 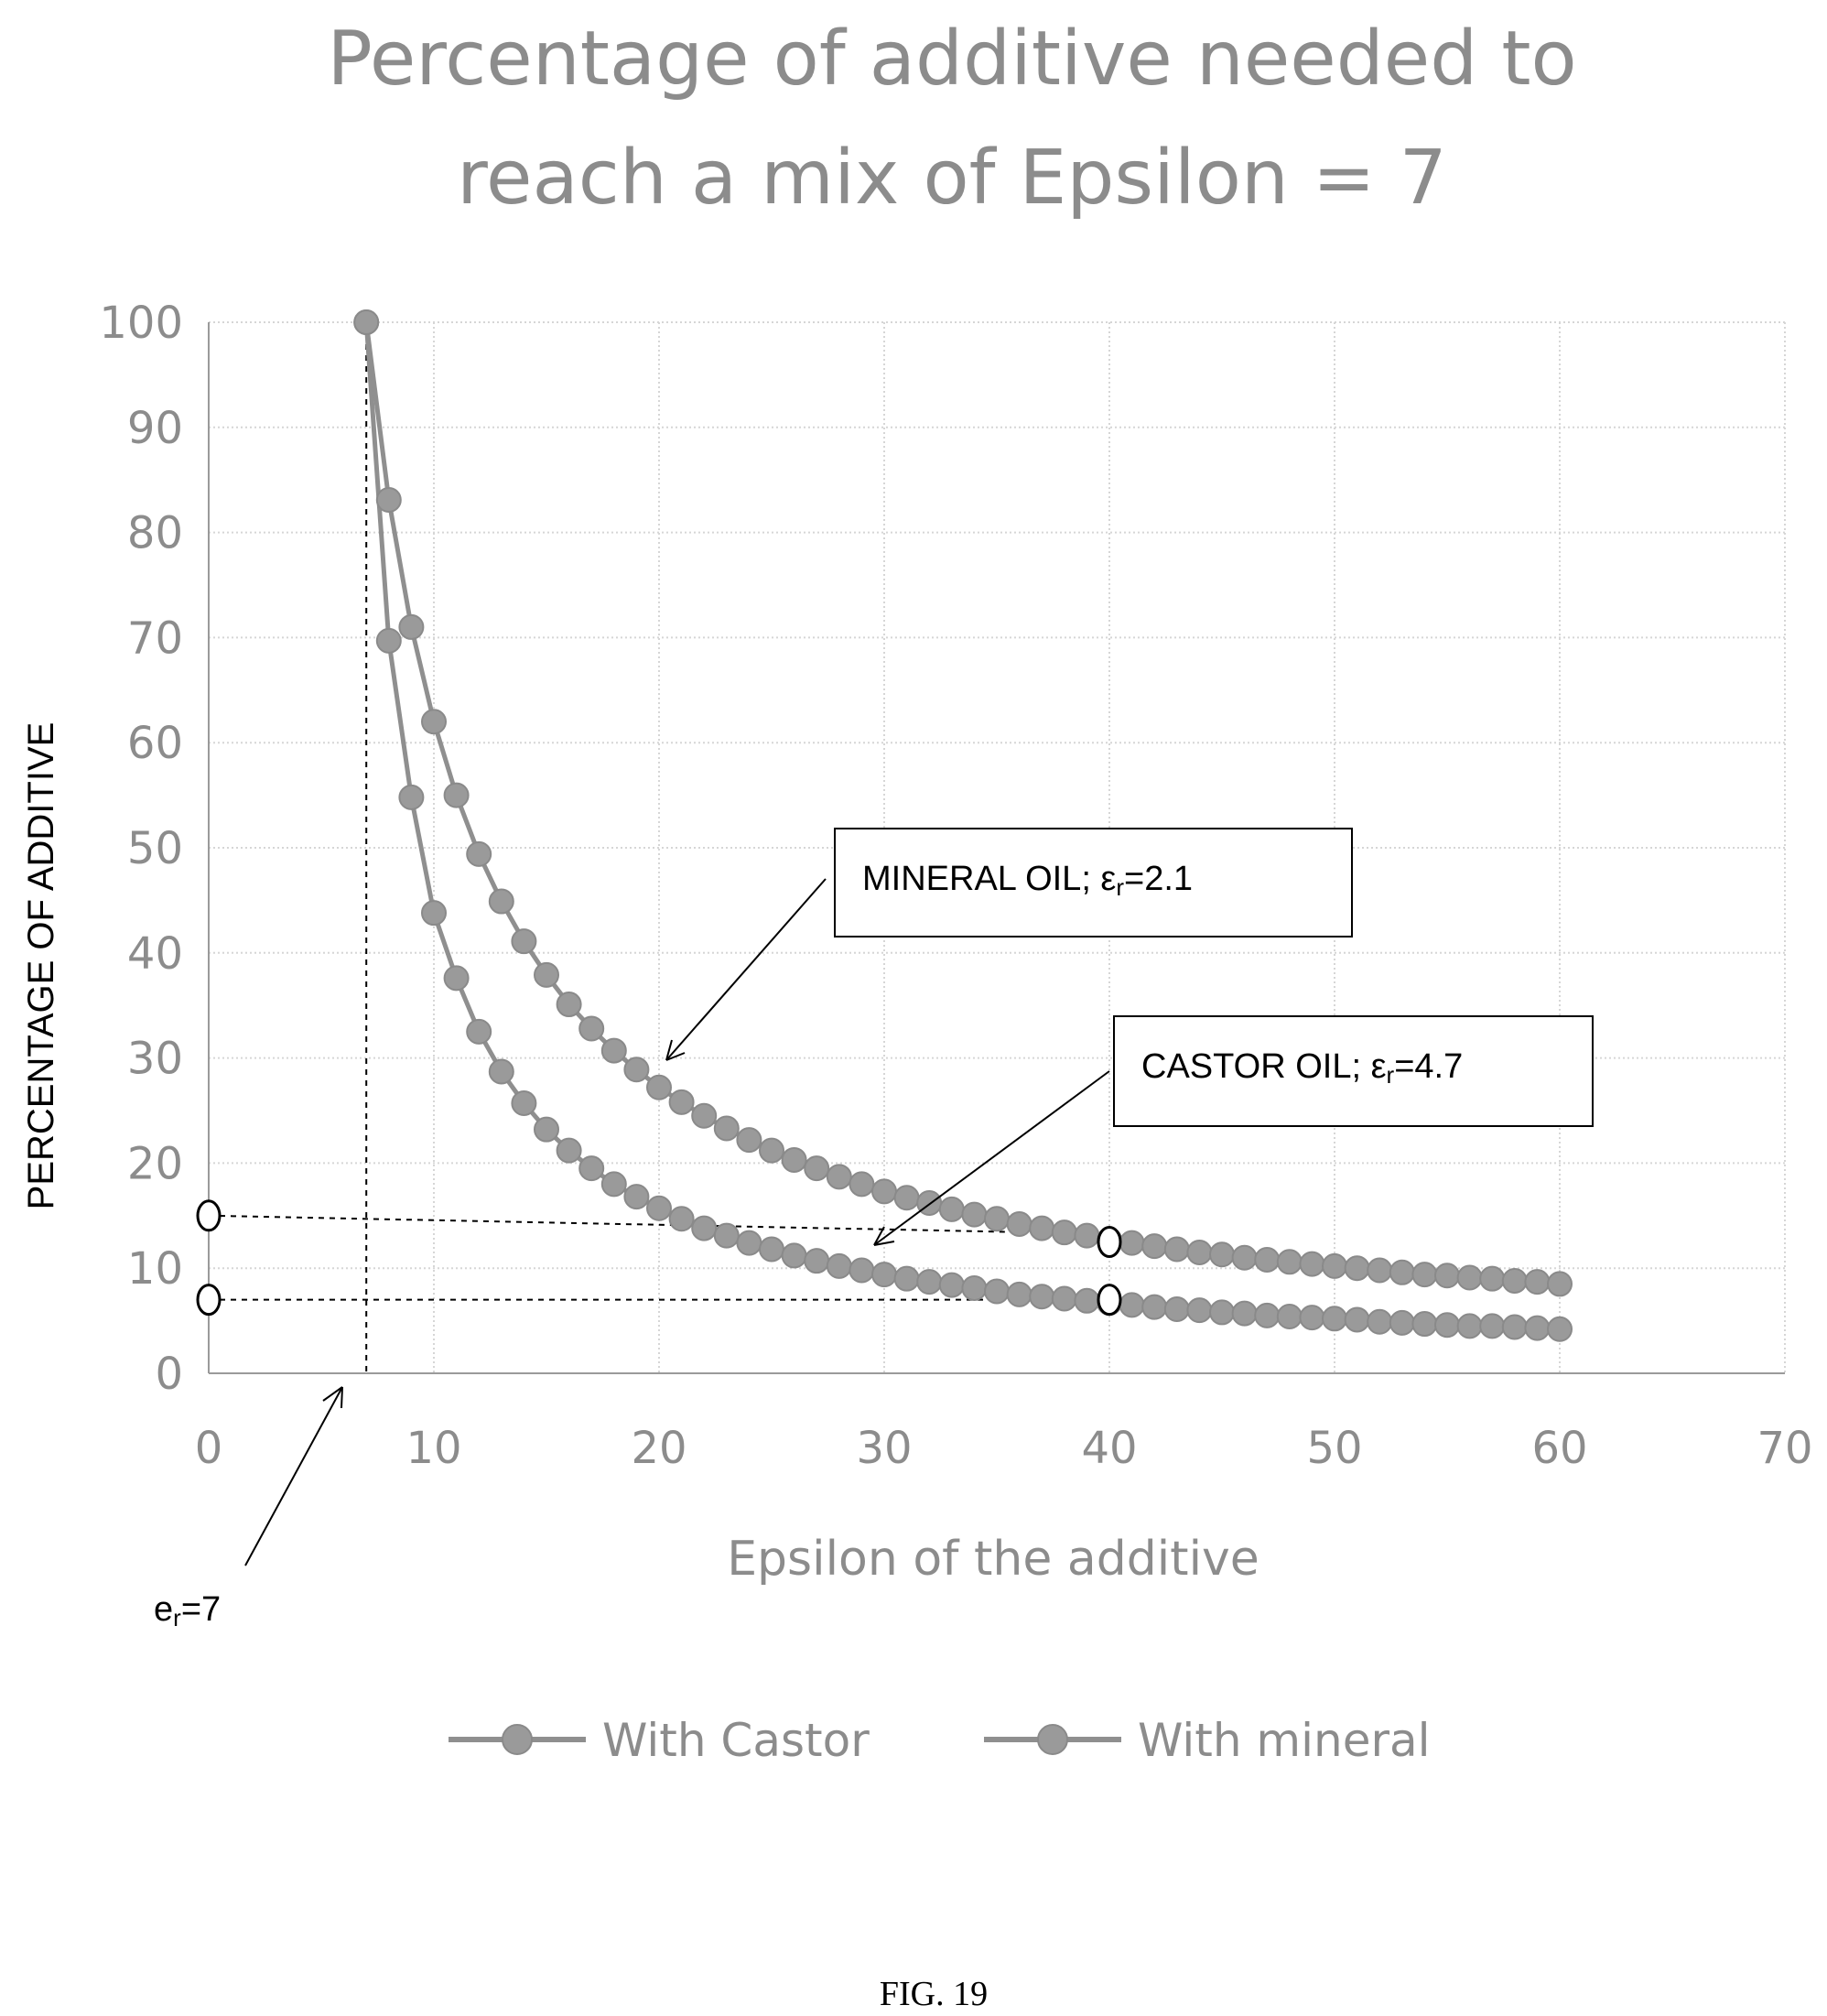 What do you see at coordinates (884, 1236) in the screenshot?
I see `castor-oil-arrowhead` at bounding box center [884, 1236].